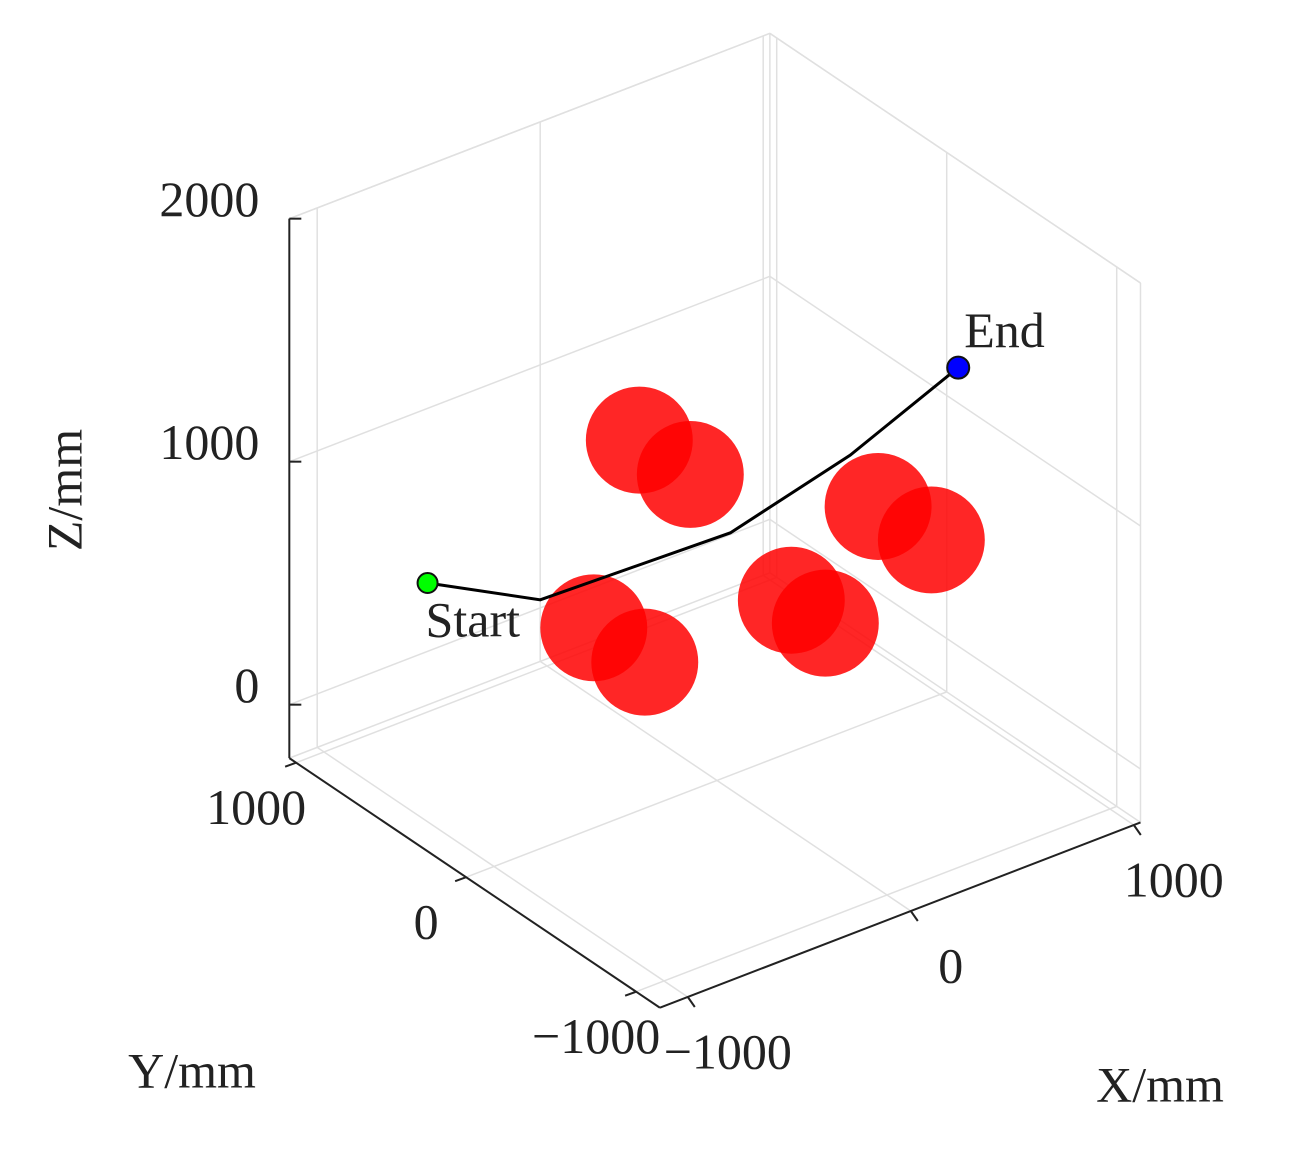  What do you see at coordinates (209, 199) in the screenshot?
I see `z-tick-label: 2000` at bounding box center [209, 199].